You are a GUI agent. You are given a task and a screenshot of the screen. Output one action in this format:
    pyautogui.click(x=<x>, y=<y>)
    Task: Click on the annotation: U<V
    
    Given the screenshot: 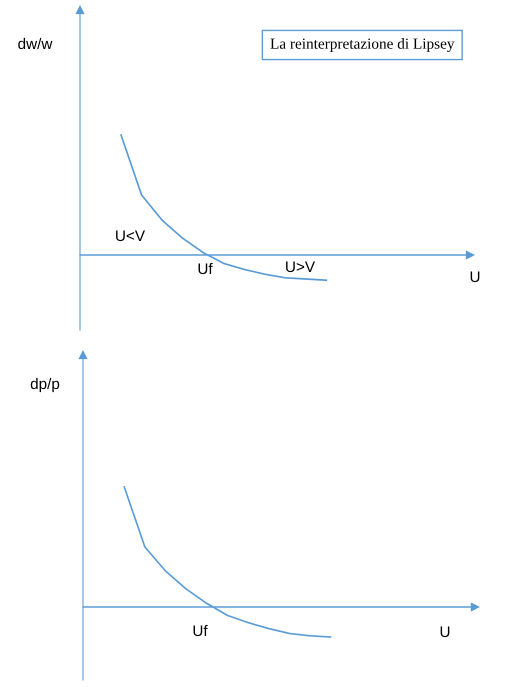 What is the action you would take?
    pyautogui.click(x=131, y=236)
    